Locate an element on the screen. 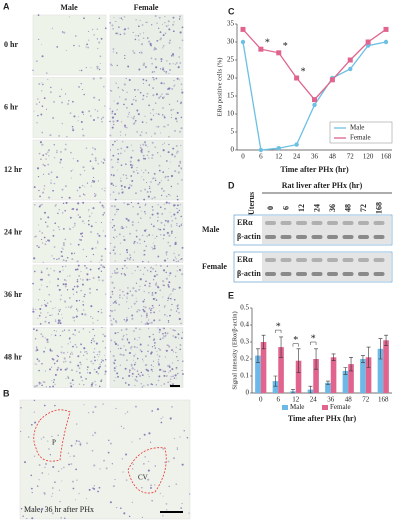  error-bar is located at coordinates (310, 389).